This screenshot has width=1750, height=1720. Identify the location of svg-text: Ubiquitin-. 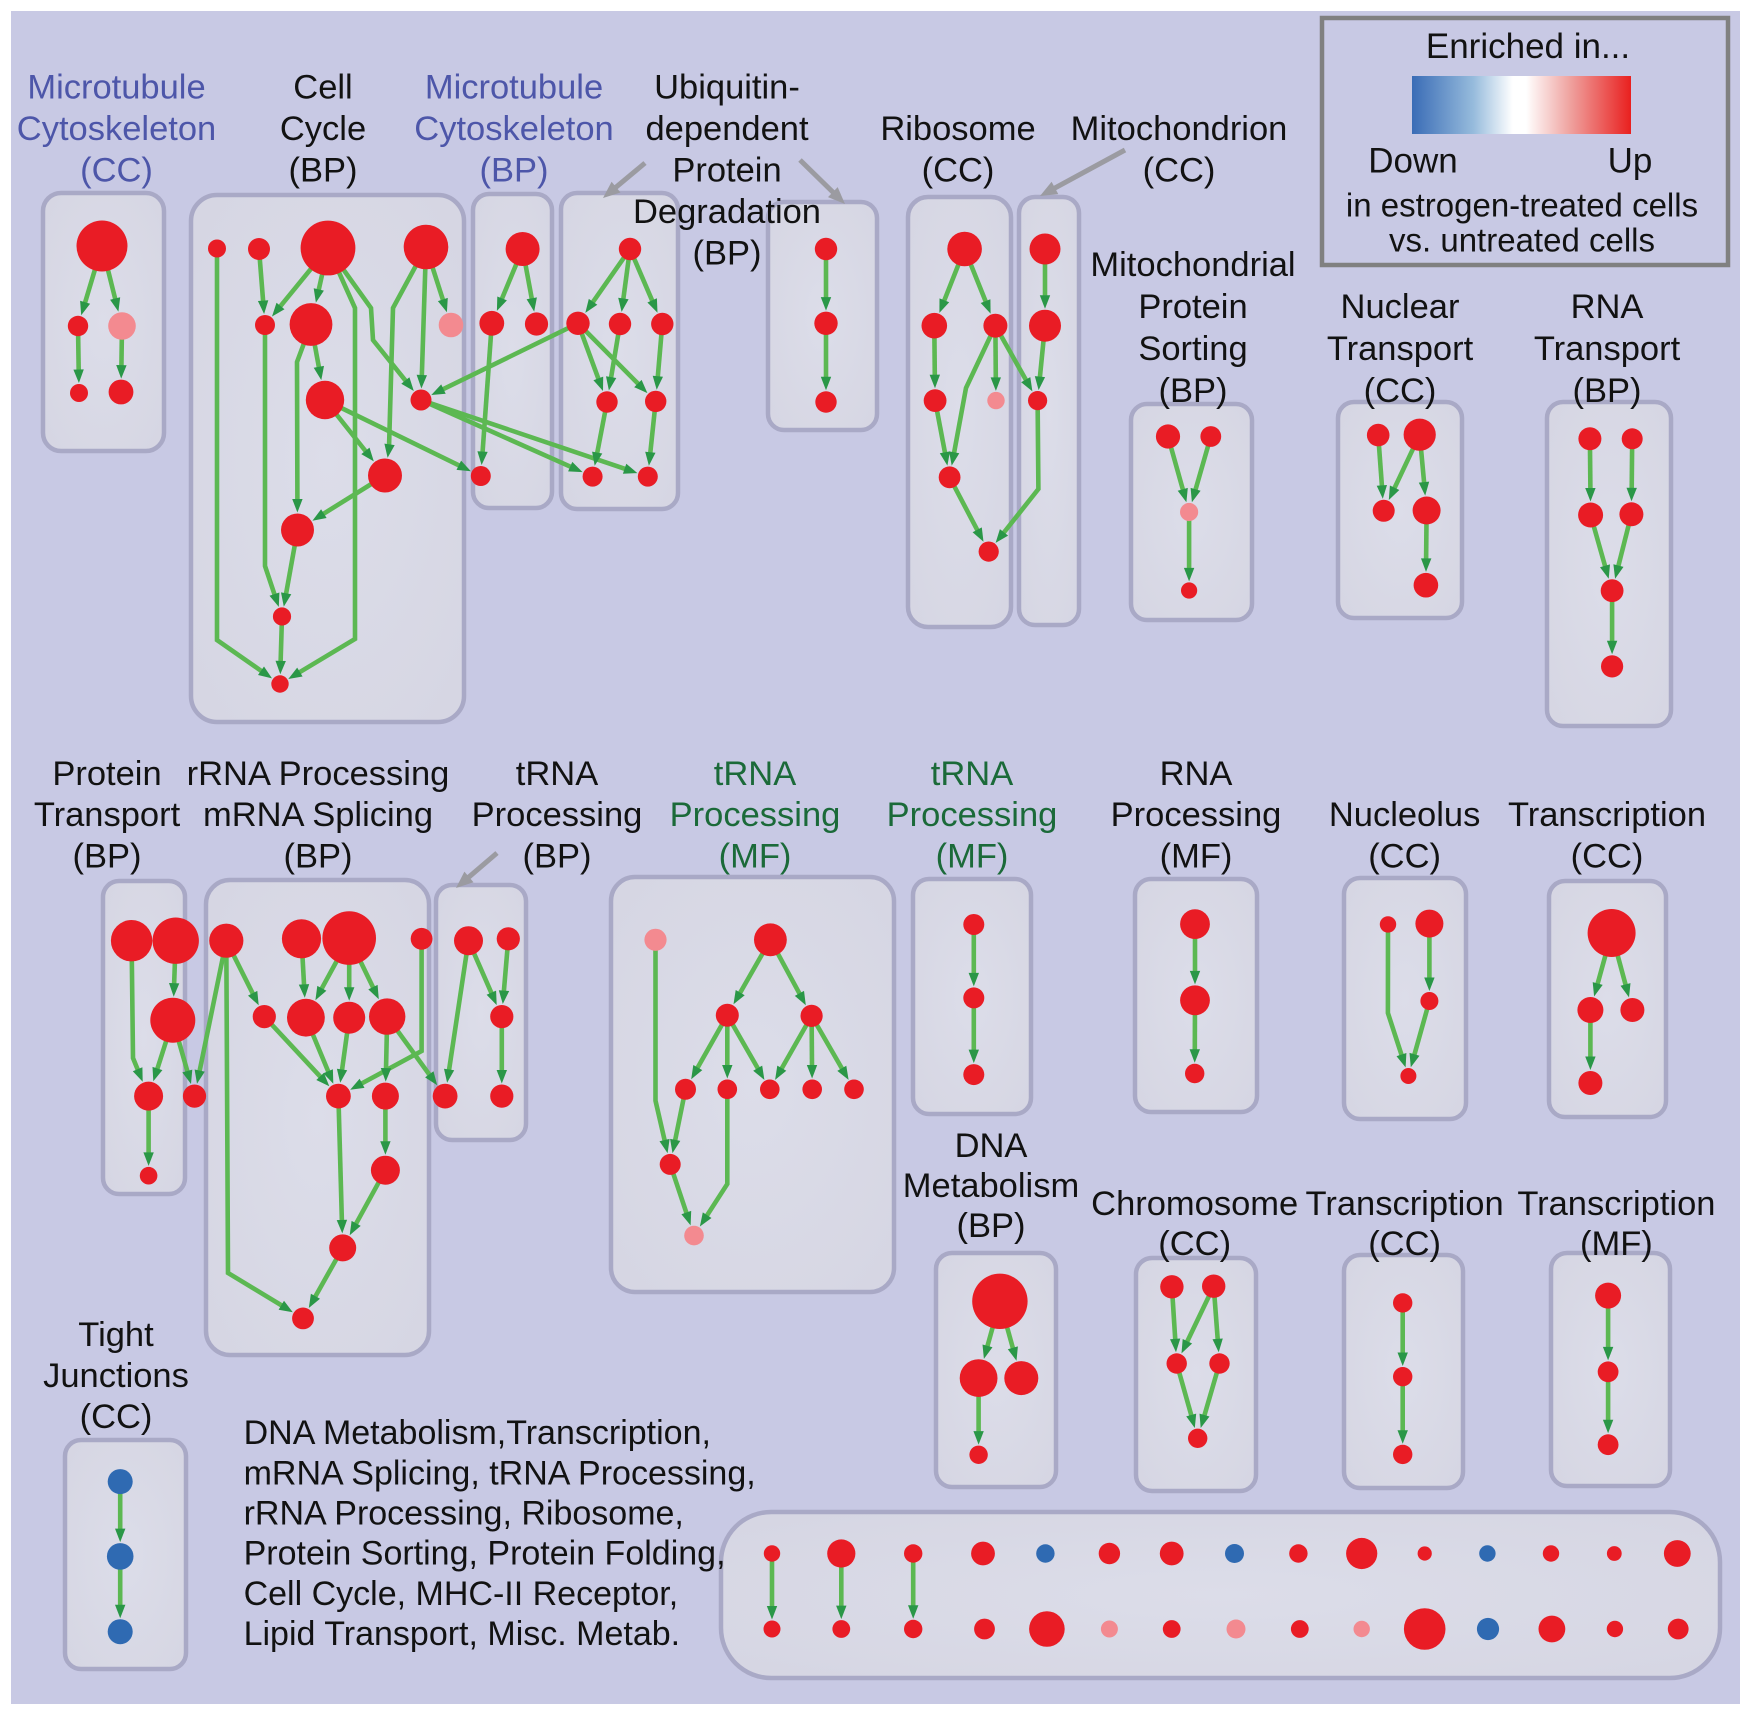
(727, 88).